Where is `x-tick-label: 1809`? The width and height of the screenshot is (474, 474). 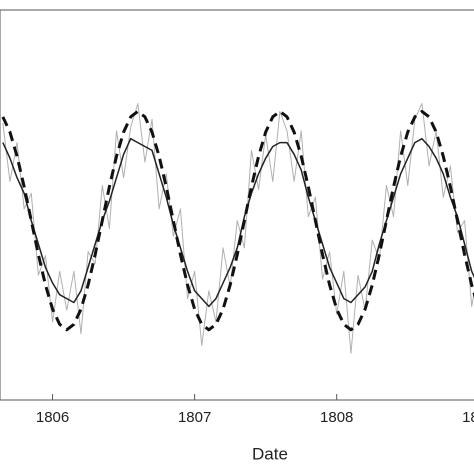
x-tick-label: 1809 is located at coordinates (468, 417).